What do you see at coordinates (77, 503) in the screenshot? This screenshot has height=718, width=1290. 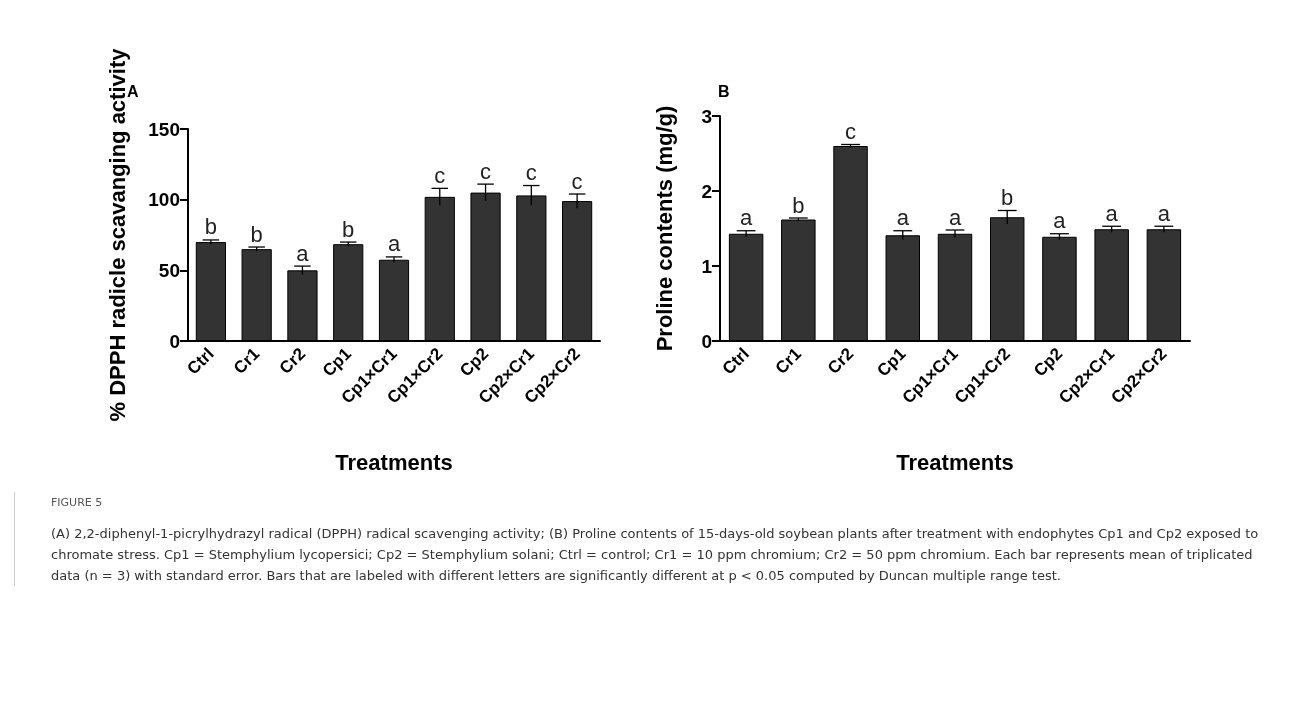 I see `caption: FIGURE 5` at bounding box center [77, 503].